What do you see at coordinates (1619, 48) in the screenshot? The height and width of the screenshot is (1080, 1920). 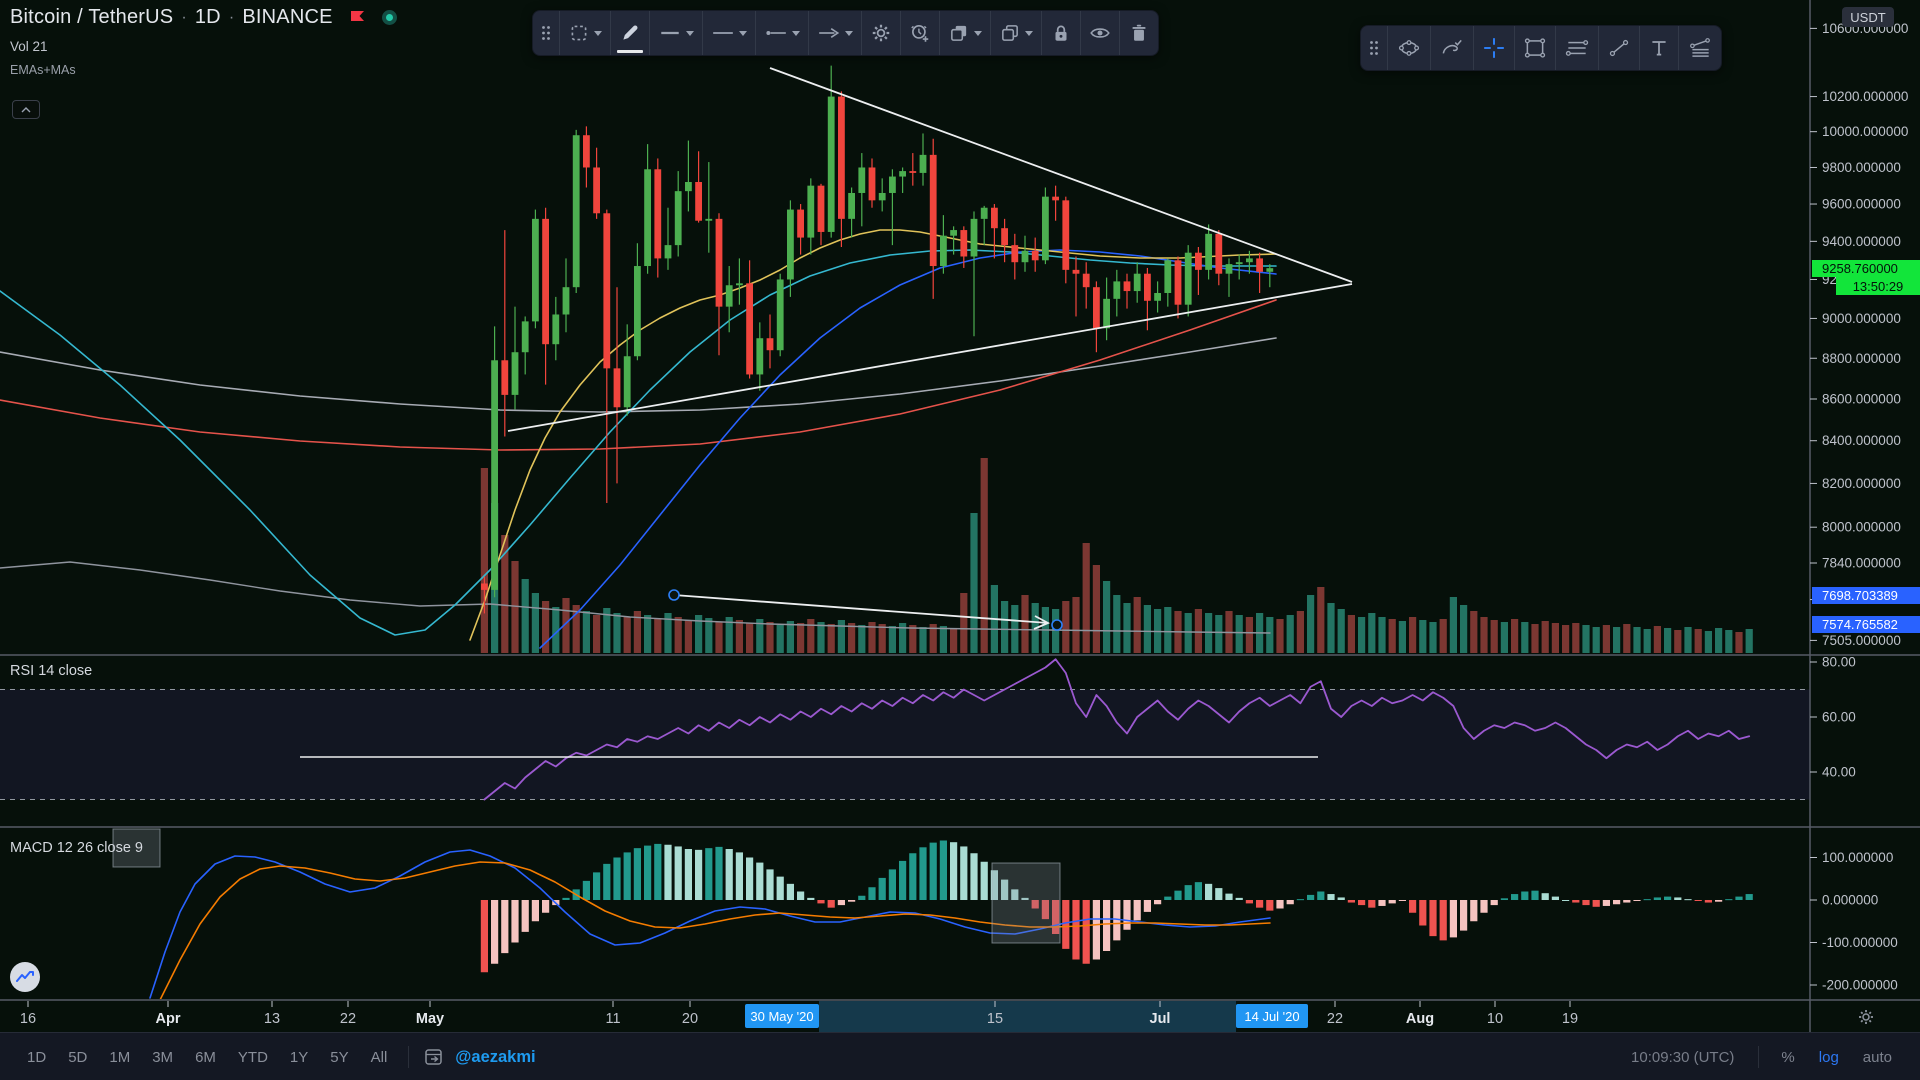 I see `trend-line-tool-button` at bounding box center [1619, 48].